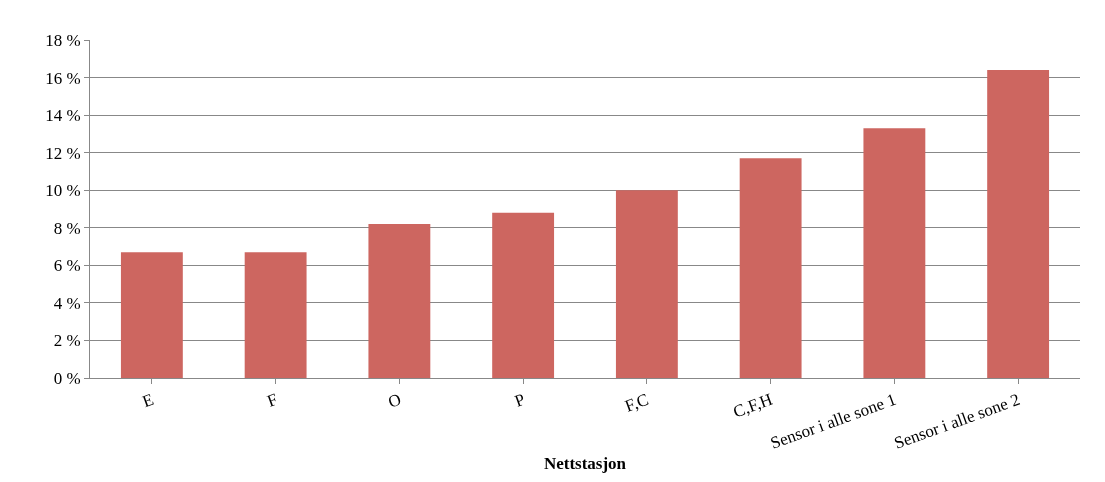 The image size is (1105, 482). I want to click on y-tick-label: 16 %, so click(63, 78).